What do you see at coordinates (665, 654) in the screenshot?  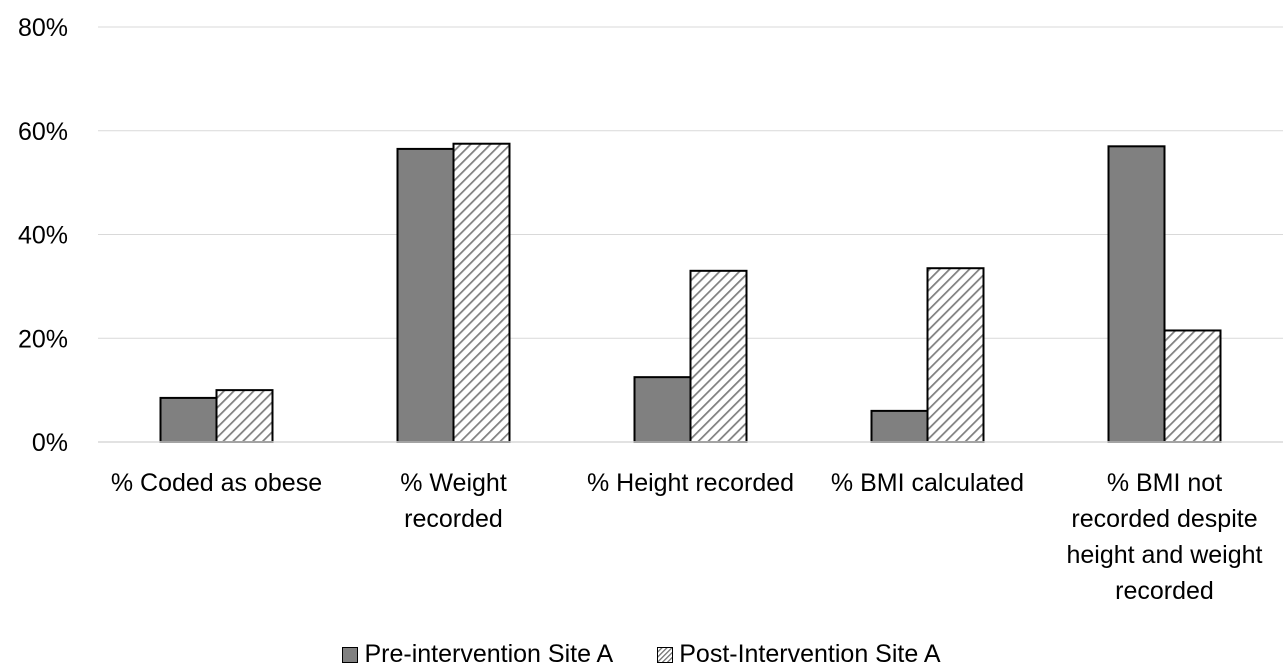 I see `legend-swatch-post` at bounding box center [665, 654].